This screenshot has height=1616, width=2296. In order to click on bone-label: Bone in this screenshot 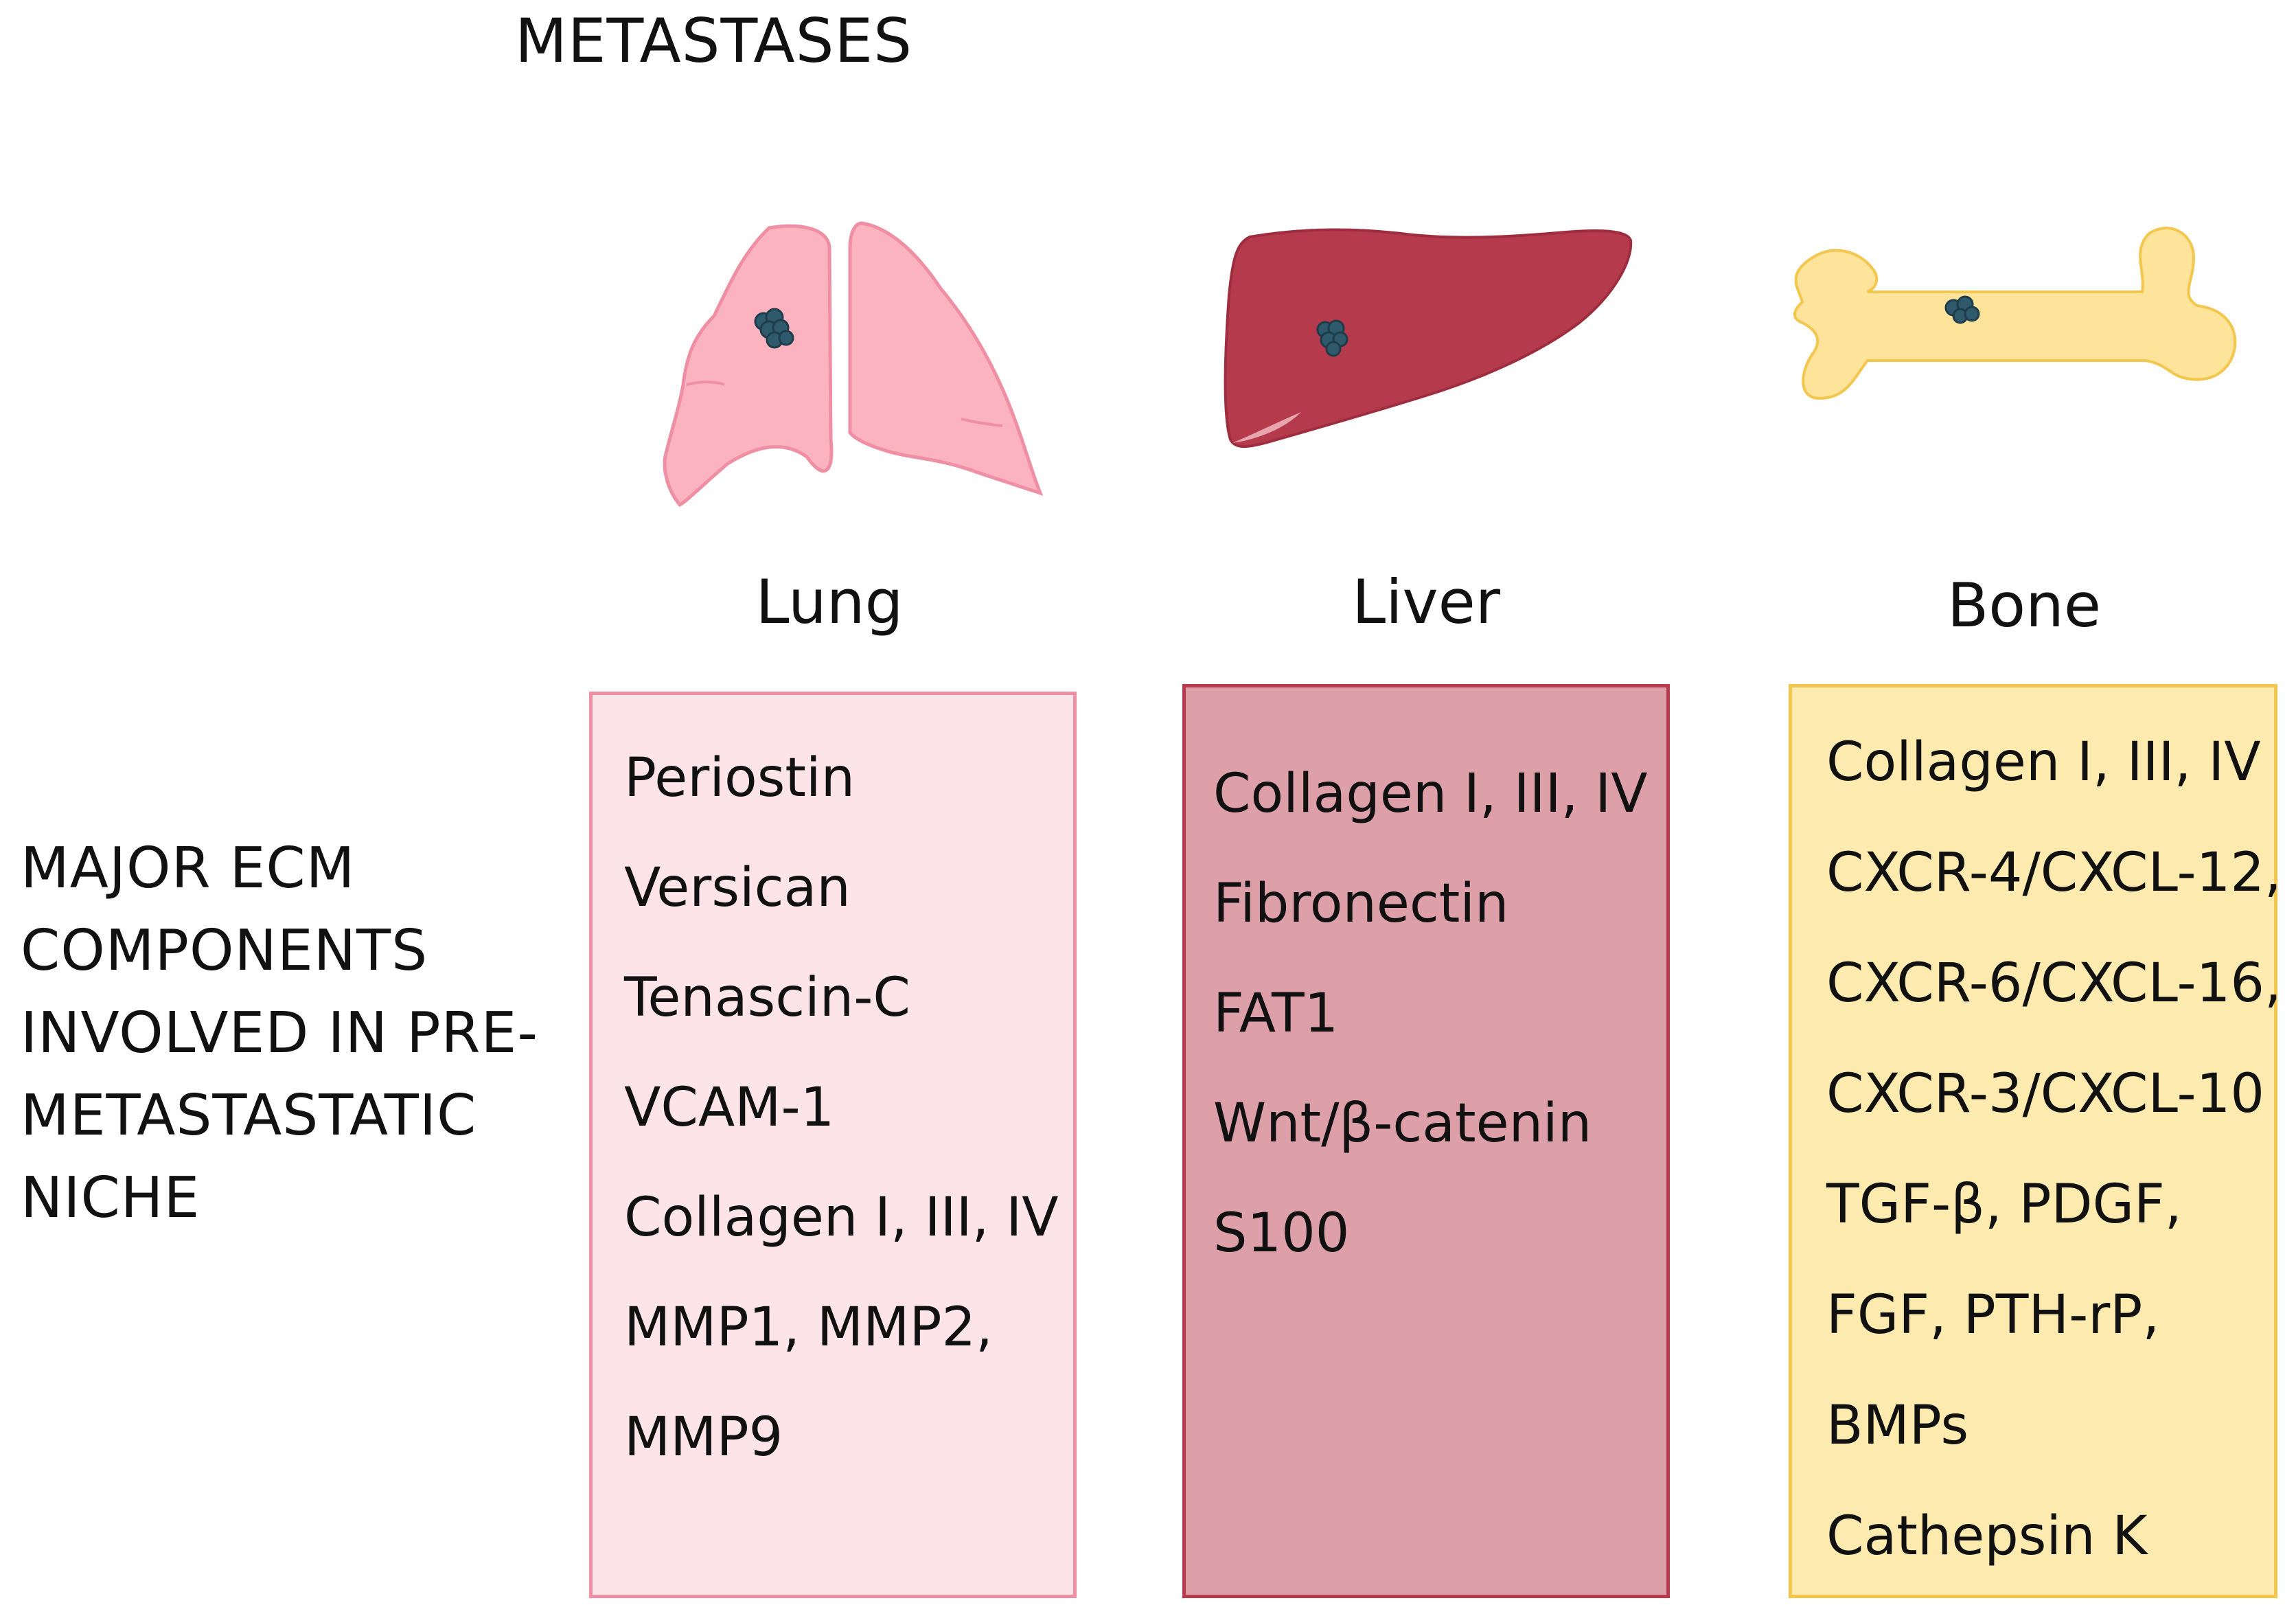, I will do `click(2024, 605)`.